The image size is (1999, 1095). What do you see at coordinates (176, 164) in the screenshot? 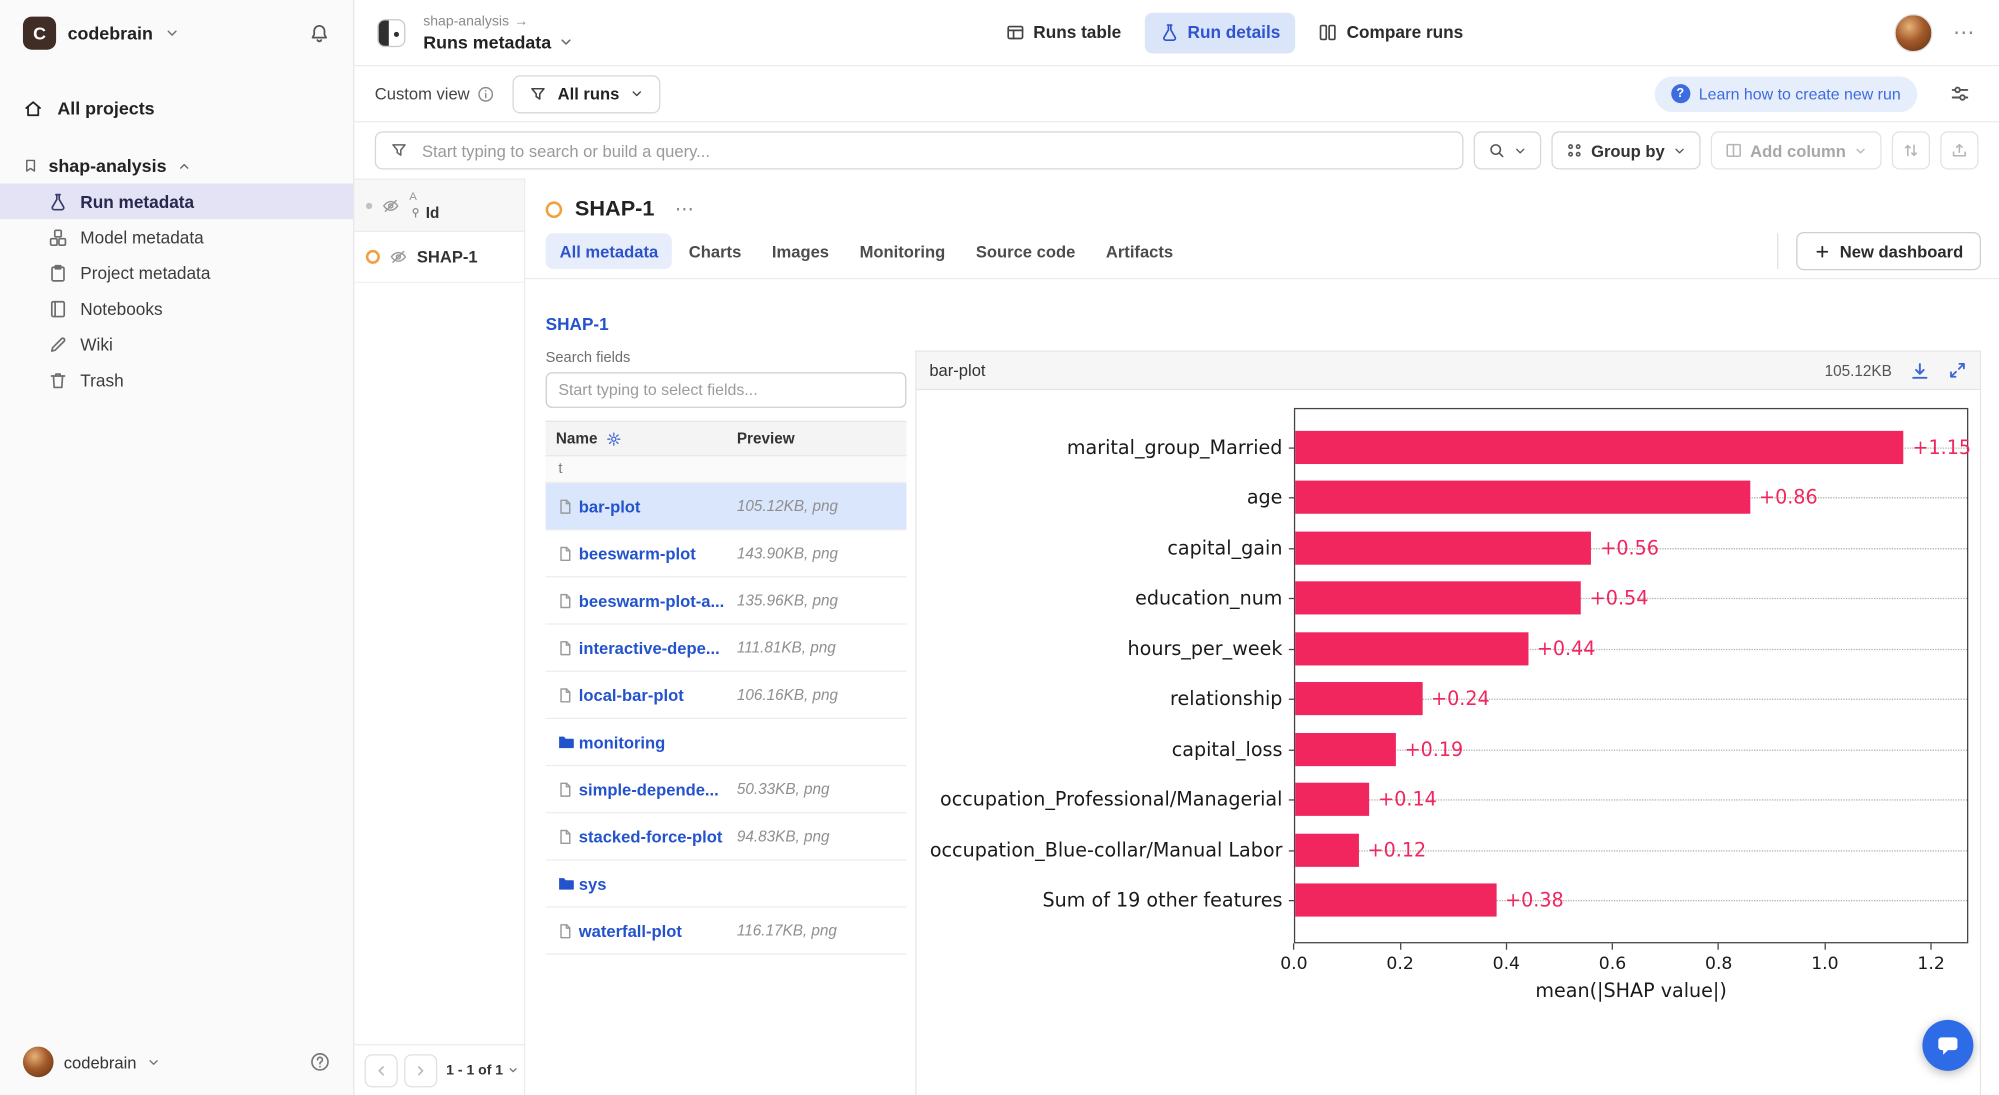
I see `sidebar-project-header: shap-analysis` at bounding box center [176, 164].